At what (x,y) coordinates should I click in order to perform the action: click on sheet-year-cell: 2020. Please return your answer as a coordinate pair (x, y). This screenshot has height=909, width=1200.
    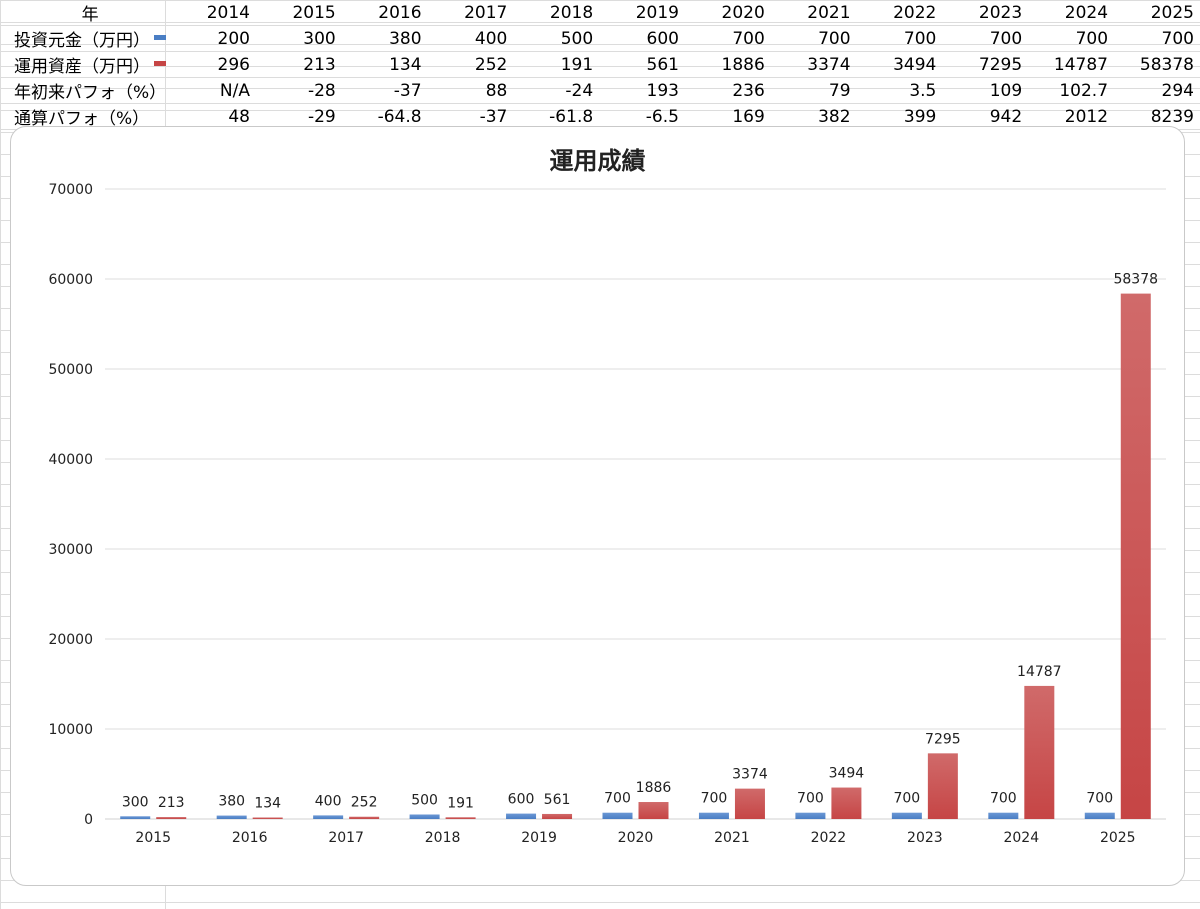
    Looking at the image, I should click on (727, 13).